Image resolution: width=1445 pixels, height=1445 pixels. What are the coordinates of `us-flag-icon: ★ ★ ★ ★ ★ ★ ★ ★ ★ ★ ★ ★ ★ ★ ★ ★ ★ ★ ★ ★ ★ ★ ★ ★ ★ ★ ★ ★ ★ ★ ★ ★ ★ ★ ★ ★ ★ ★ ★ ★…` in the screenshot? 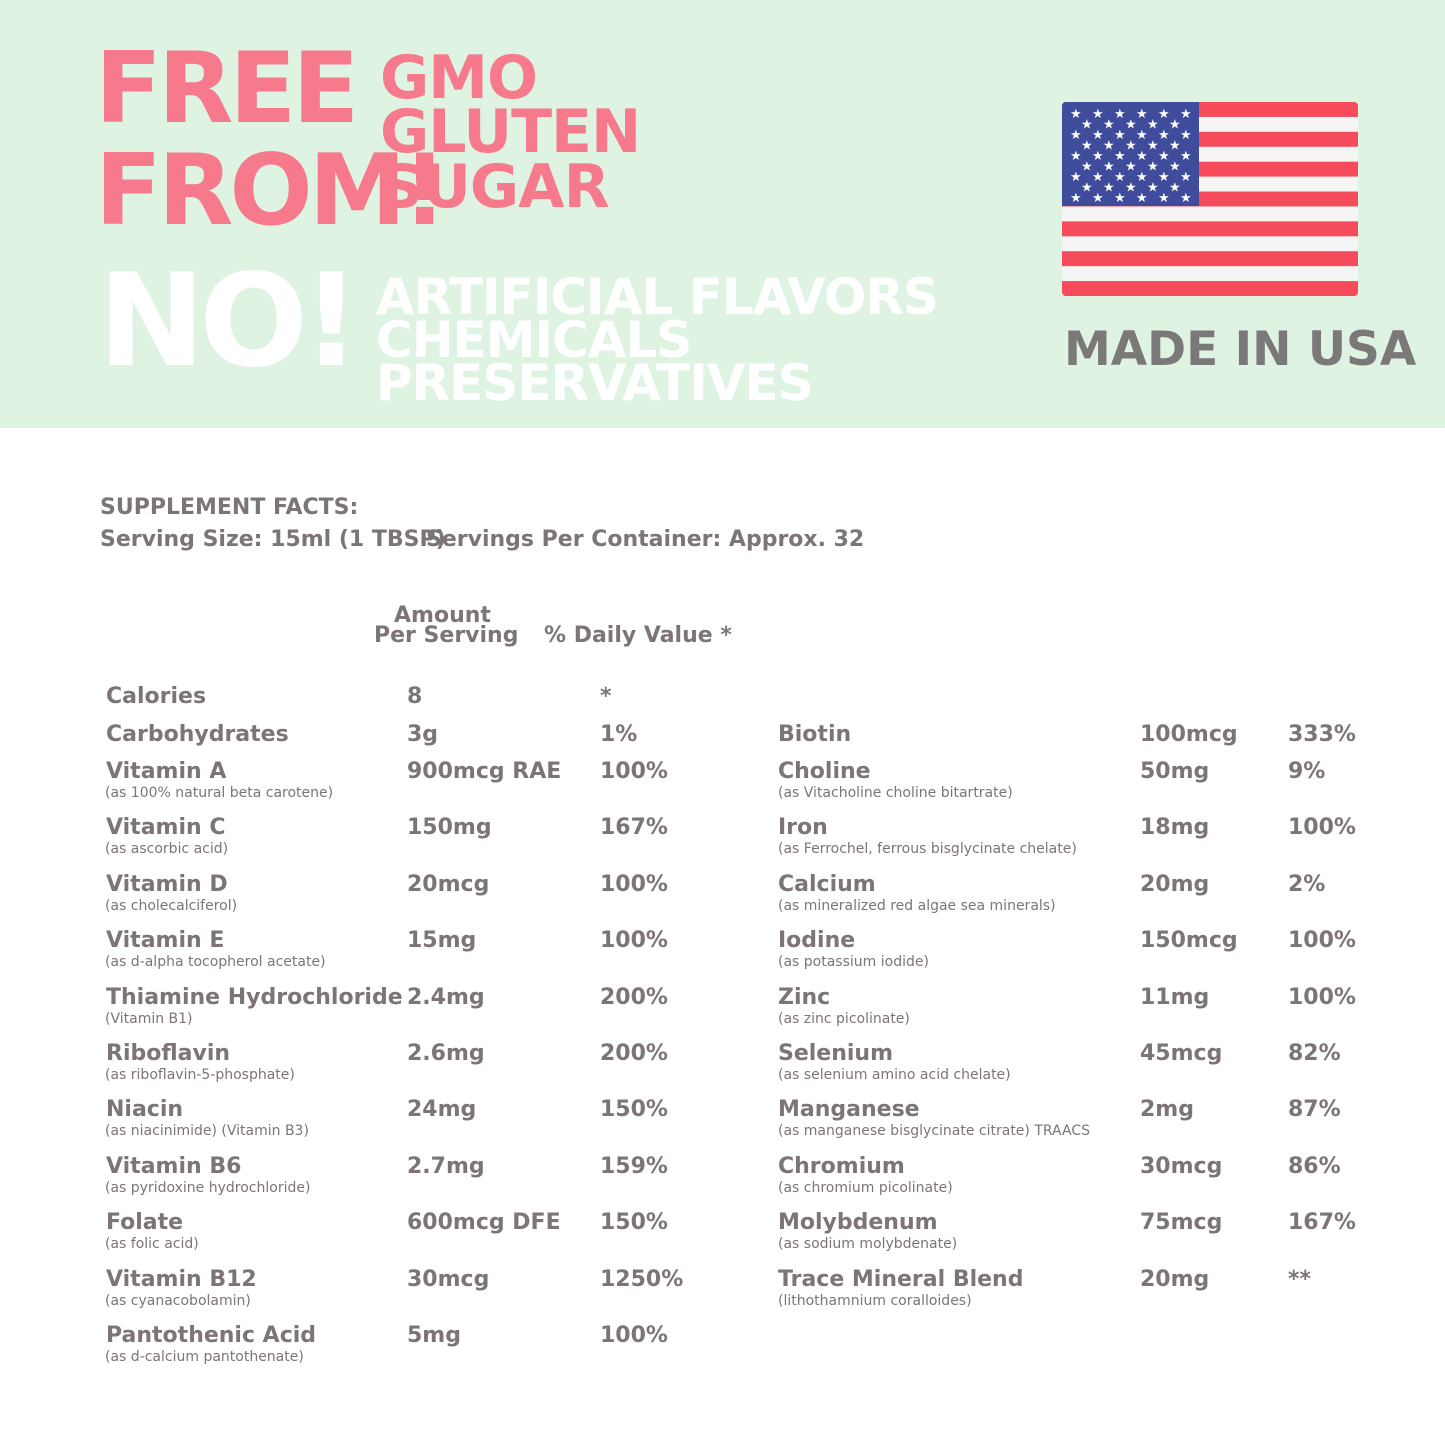 It's located at (1210, 199).